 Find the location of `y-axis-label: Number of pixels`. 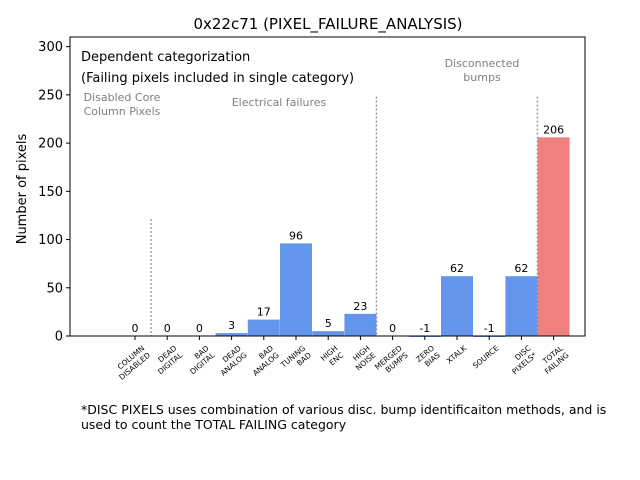

y-axis-label: Number of pixels is located at coordinates (22, 188).